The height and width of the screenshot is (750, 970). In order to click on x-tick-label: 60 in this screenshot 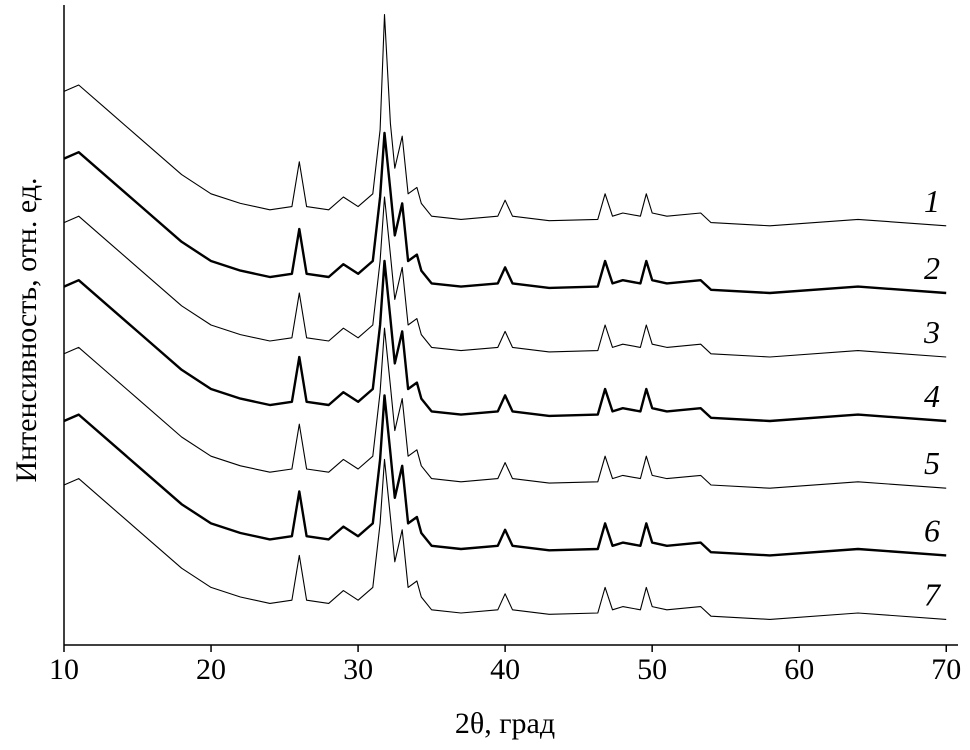, I will do `click(799, 669)`.